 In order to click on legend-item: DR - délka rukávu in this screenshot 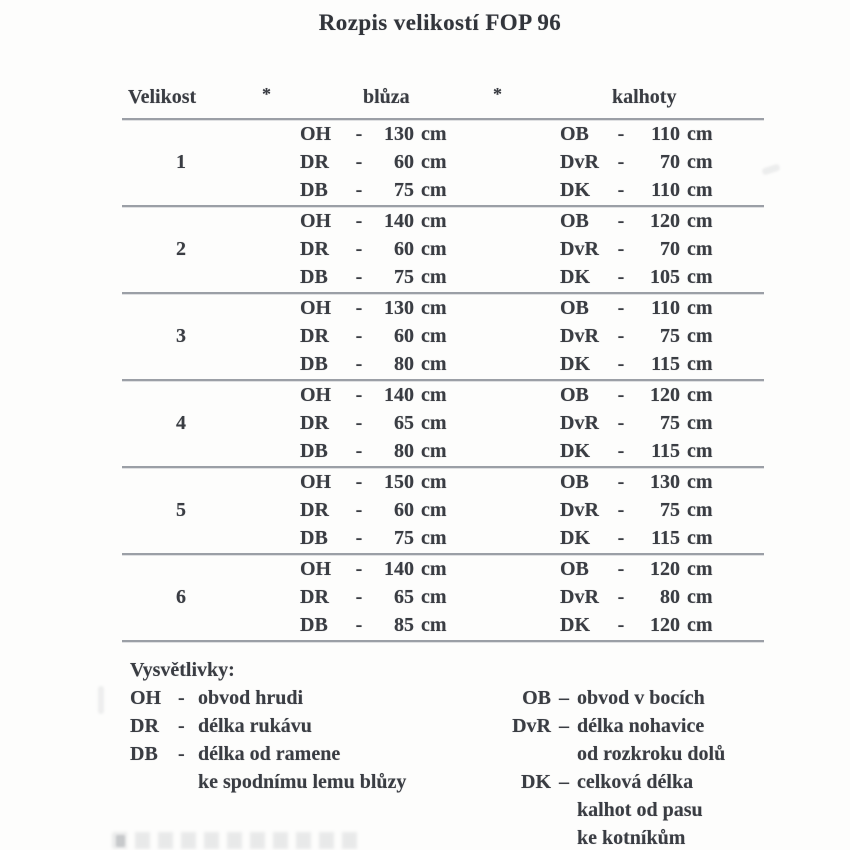, I will do `click(268, 726)`.